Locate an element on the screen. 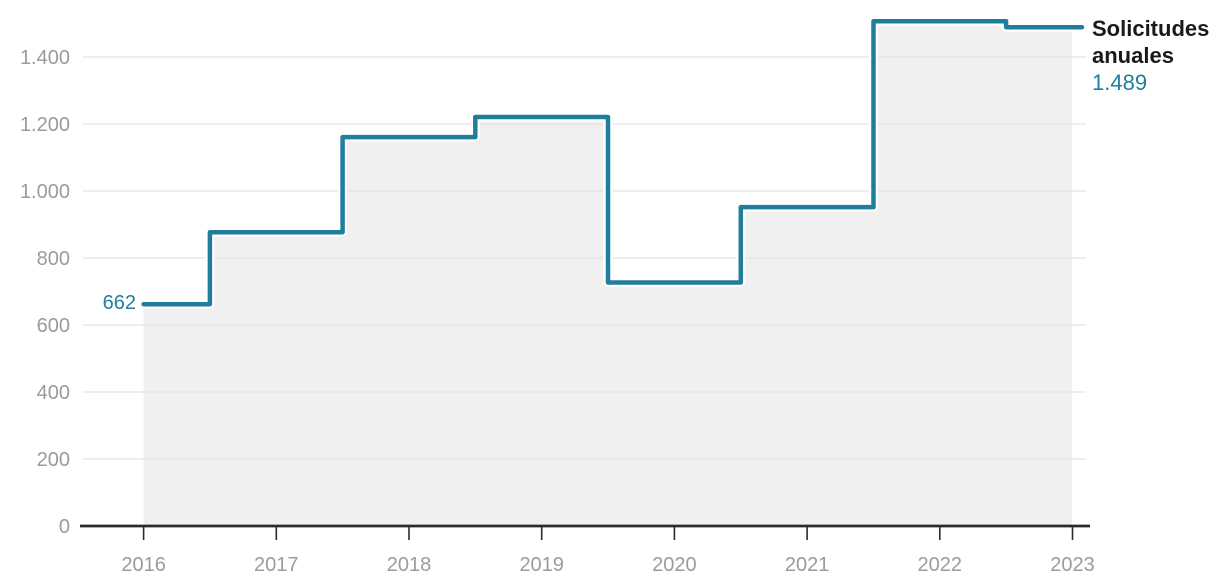  legend-series-title: Solicitudes anuales is located at coordinates (1151, 42).